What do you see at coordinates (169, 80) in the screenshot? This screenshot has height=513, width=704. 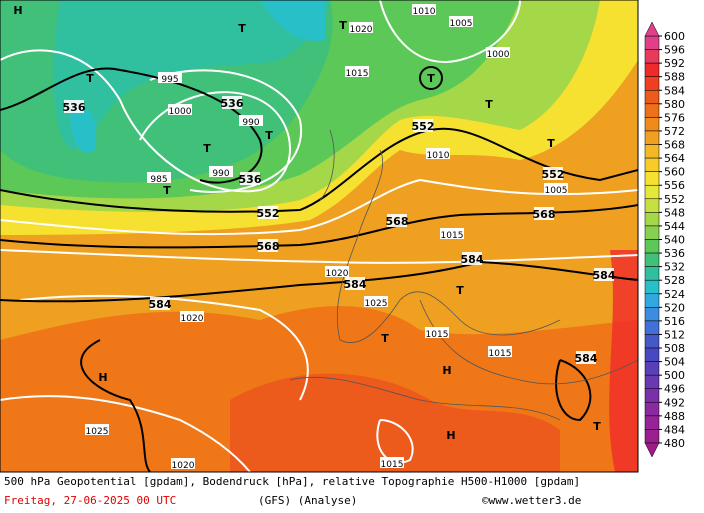 I see `isobar-label: 995` at bounding box center [169, 80].